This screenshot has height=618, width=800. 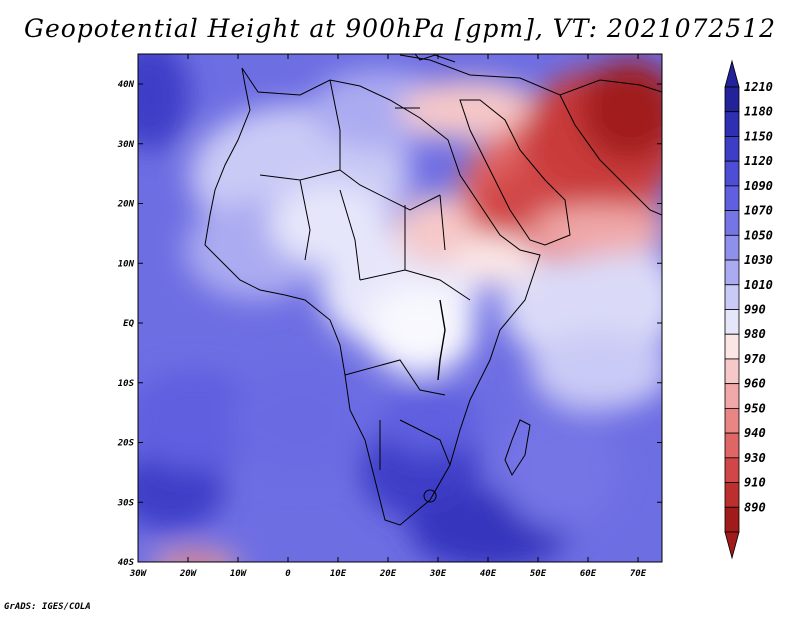 I want to click on colorbar-label: 930, so click(x=755, y=458).